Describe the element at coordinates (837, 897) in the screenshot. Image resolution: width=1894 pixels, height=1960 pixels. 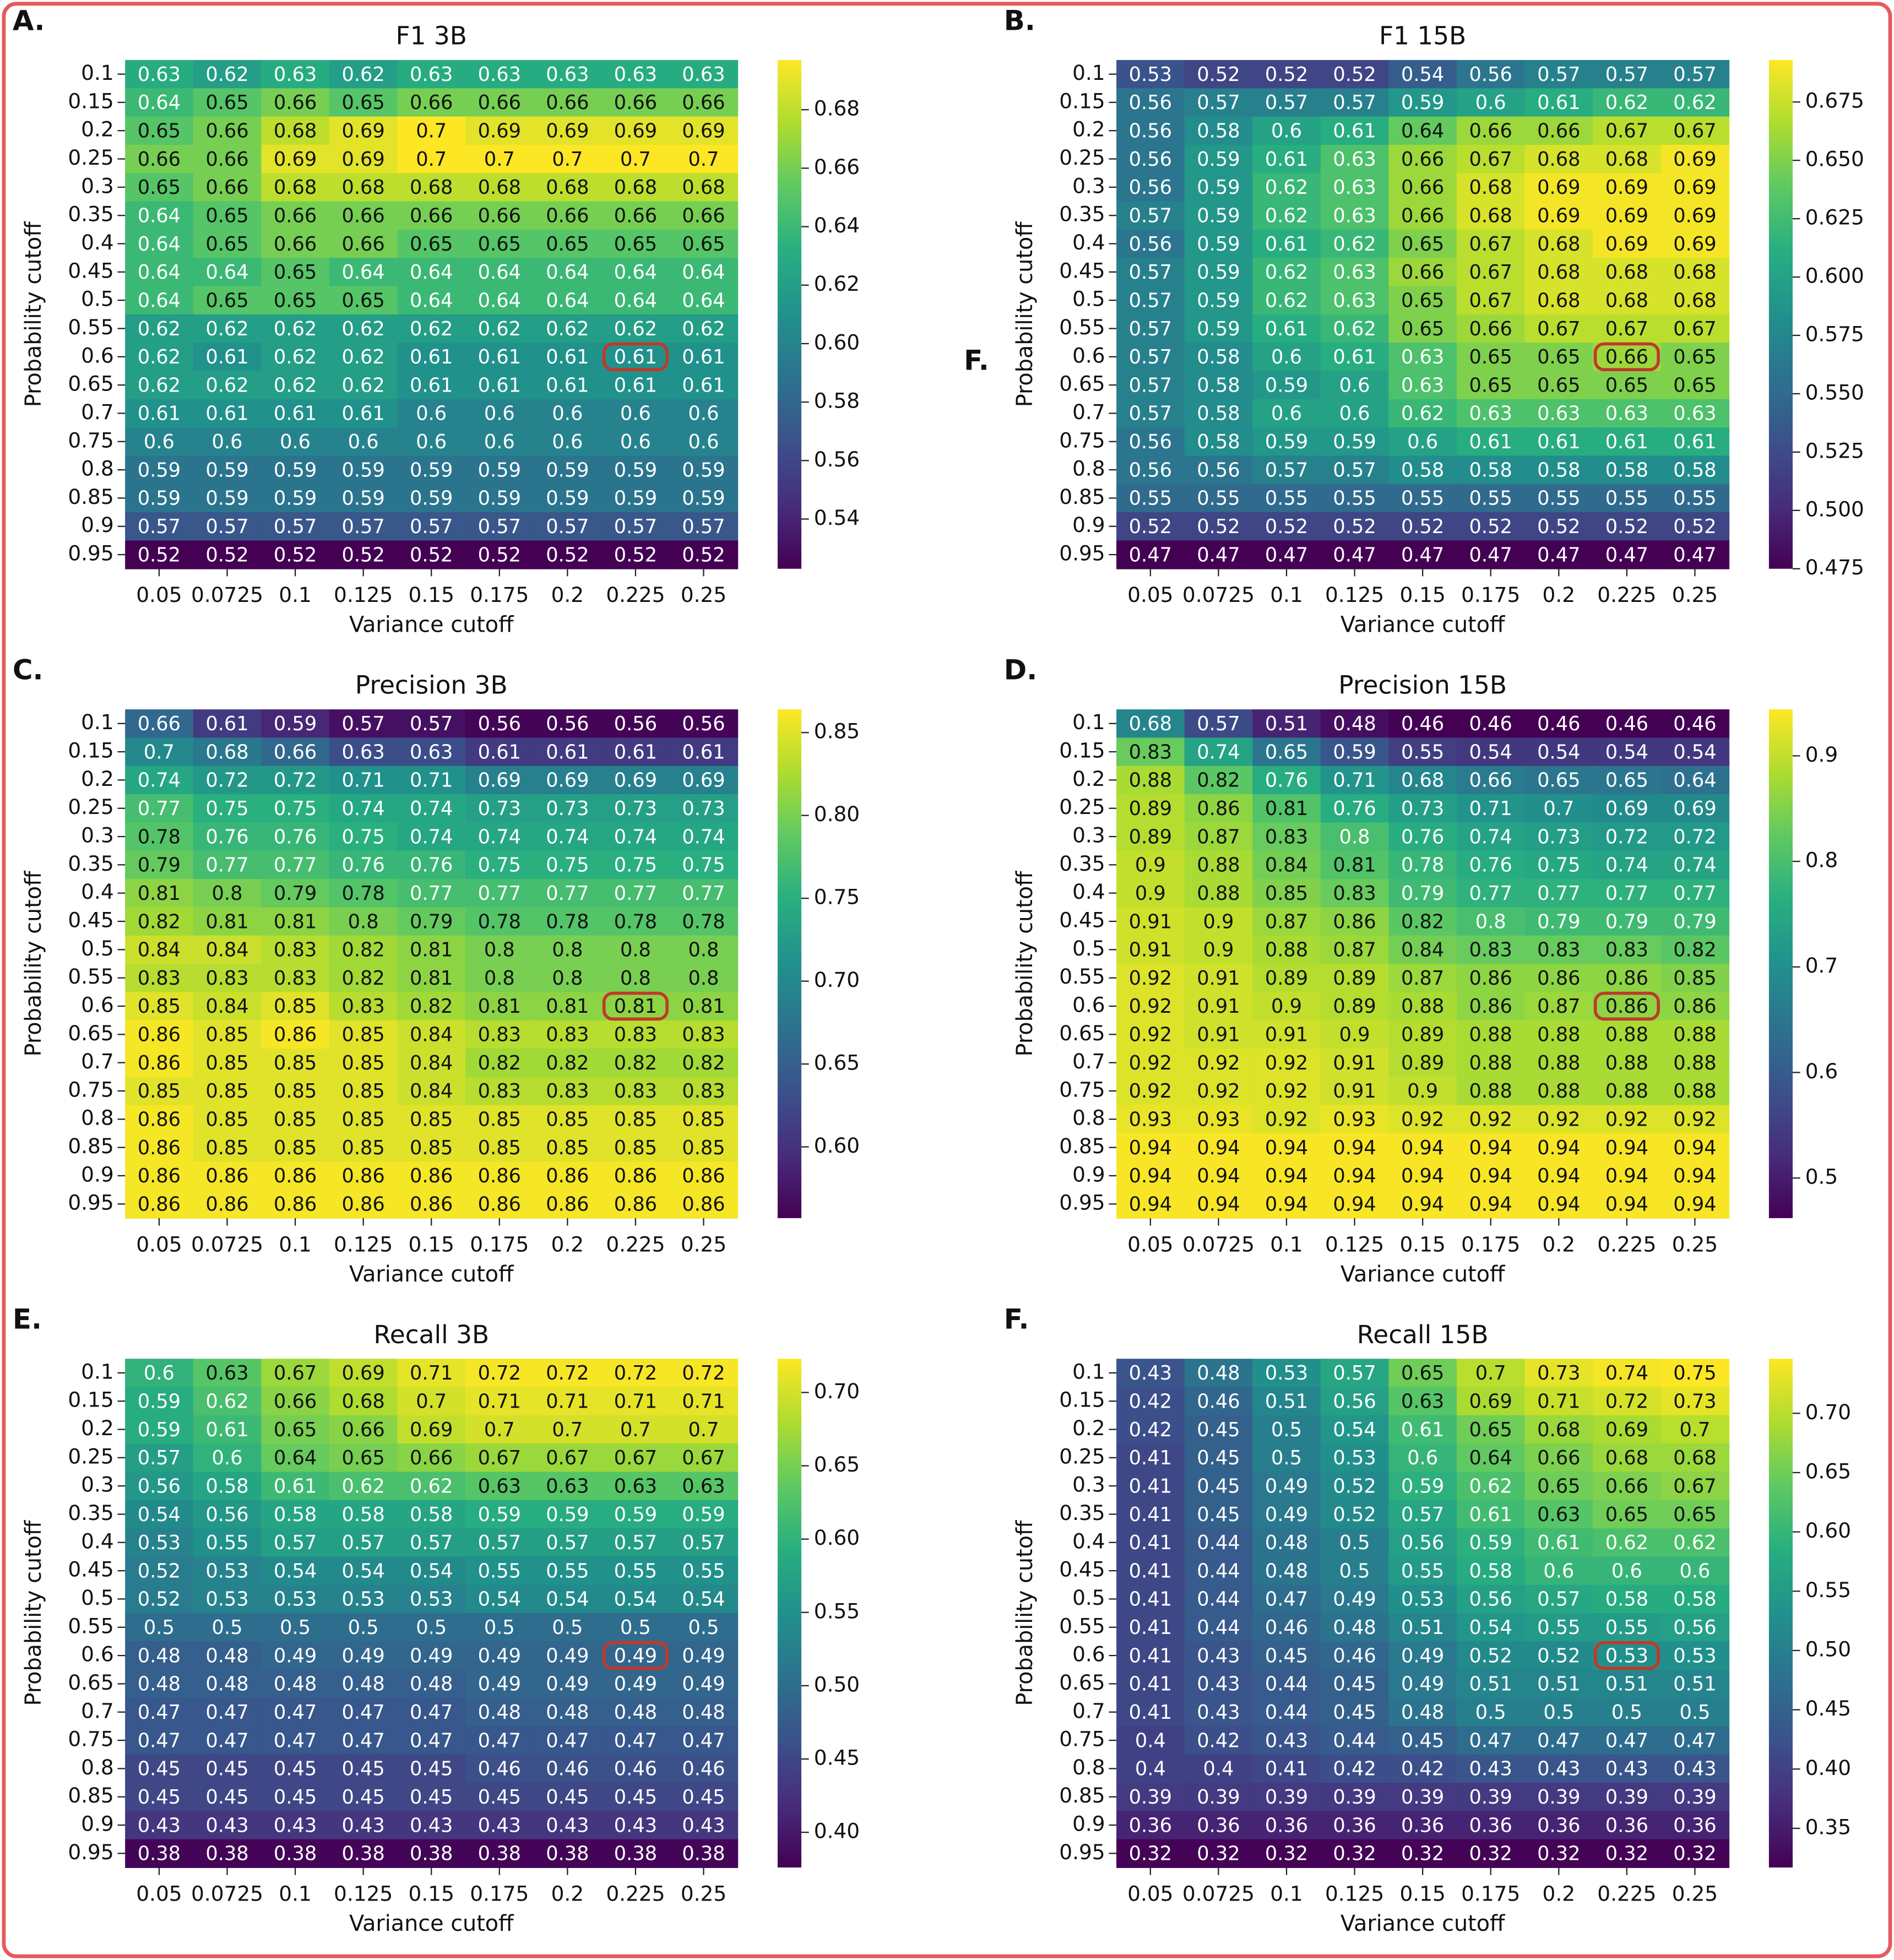
I see `colorbar-tick-label: 0.75` at that location.